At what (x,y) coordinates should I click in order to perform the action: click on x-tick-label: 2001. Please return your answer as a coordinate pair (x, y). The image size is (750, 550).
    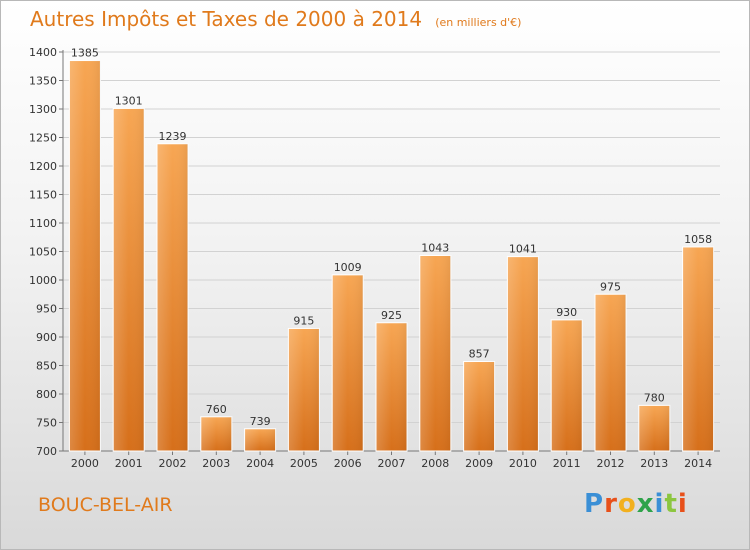
    Looking at the image, I should click on (129, 463).